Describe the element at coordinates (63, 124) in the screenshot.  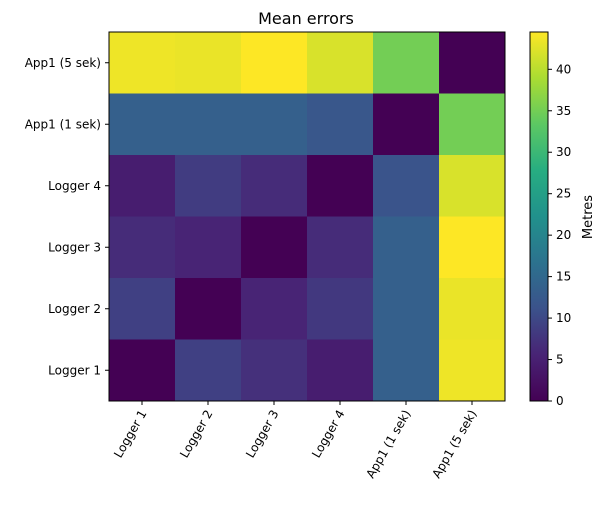
I see `y-tick-label: App1 (1 sek)` at that location.